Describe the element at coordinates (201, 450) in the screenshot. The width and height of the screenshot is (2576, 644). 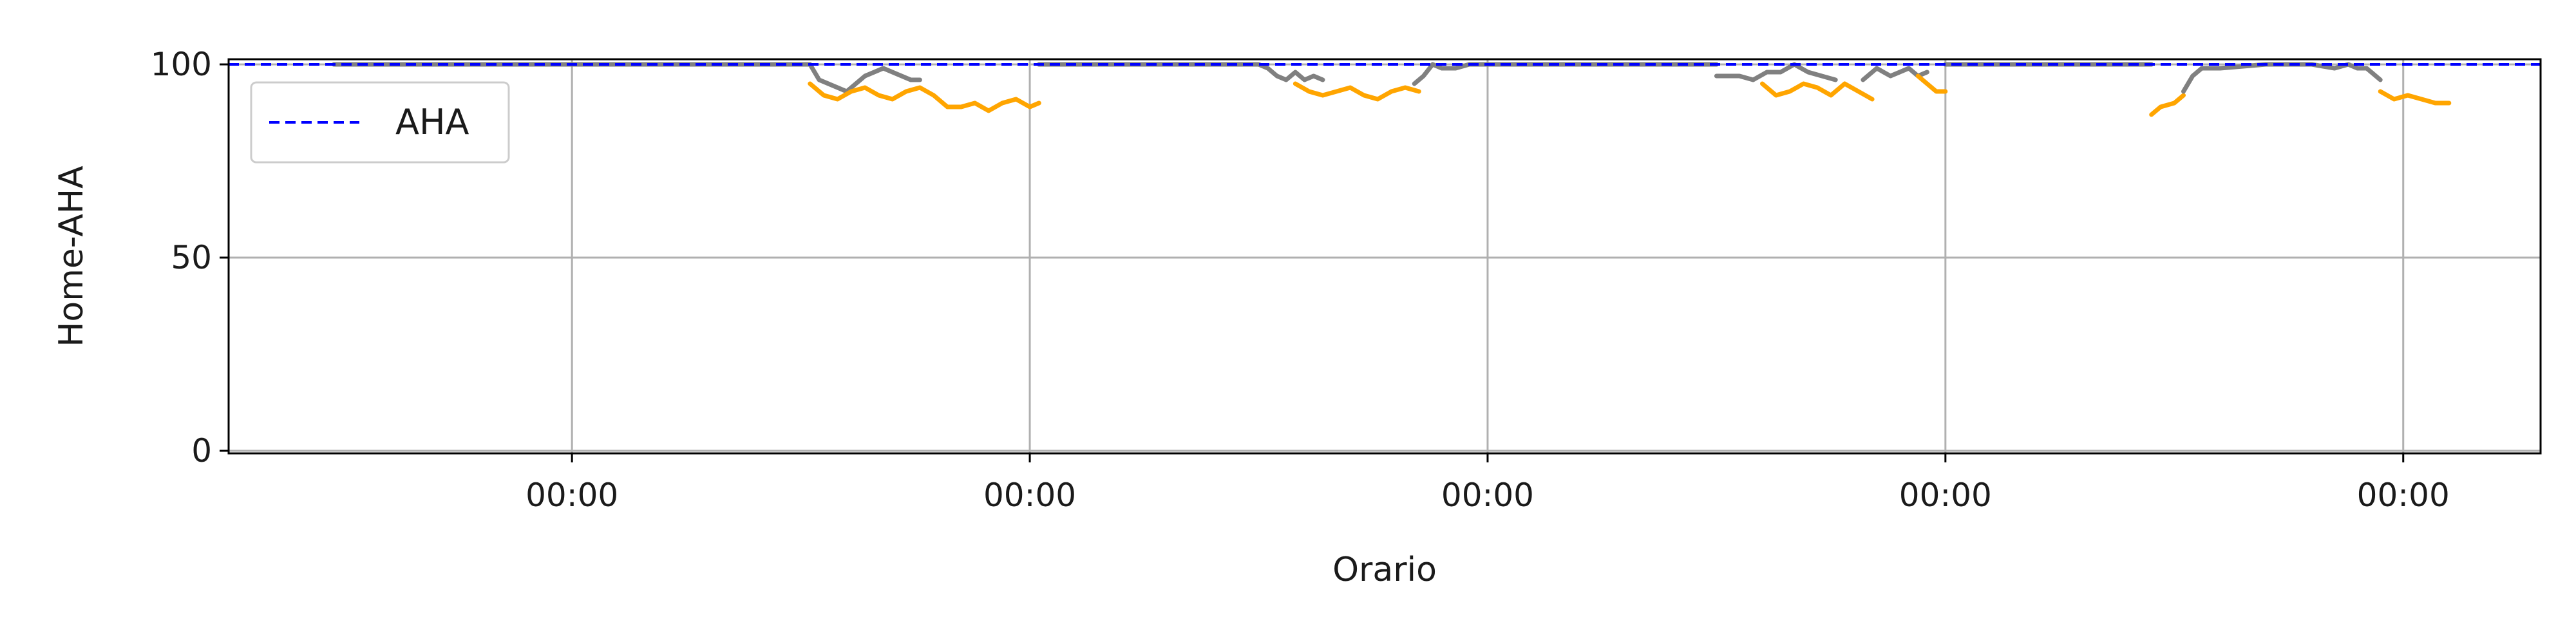
I see `y-tick-label: 0` at that location.